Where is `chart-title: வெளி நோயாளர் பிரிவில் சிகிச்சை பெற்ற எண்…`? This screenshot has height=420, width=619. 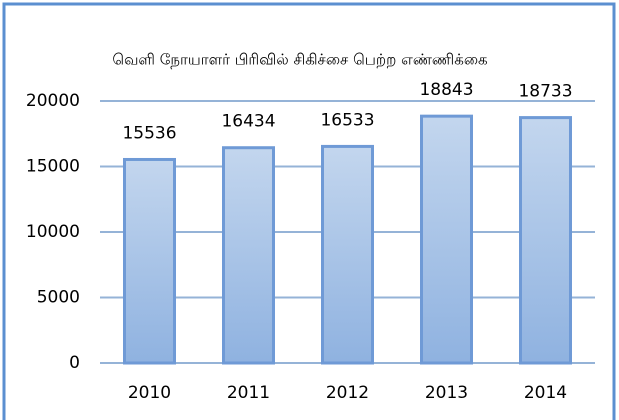
chart-title: வெளி நோயாளர் பிரிவில் சிகிச்சை பெற்ற எண்… is located at coordinates (299, 60).